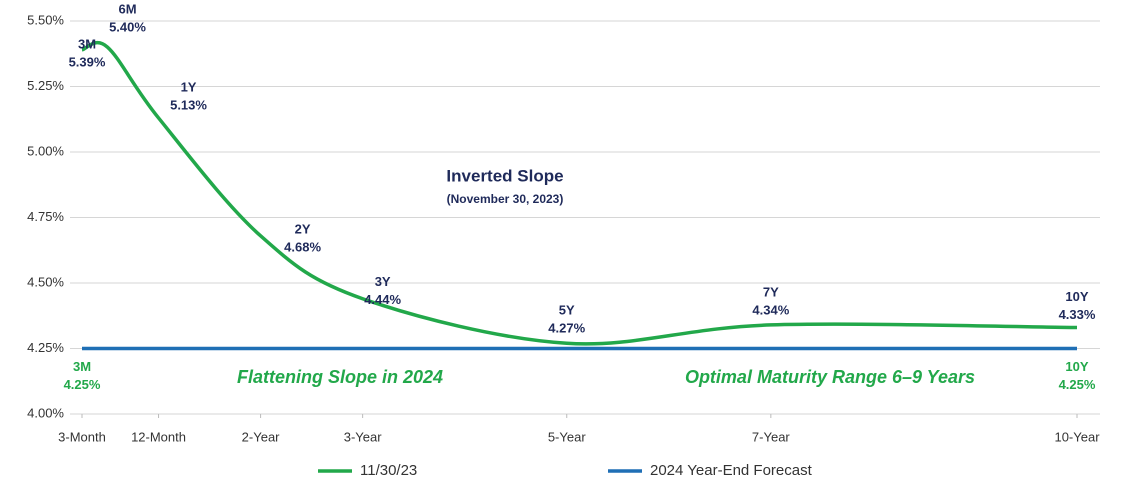 This screenshot has height=485, width=1132. I want to click on x-tick-label: 5-Year, so click(567, 436).